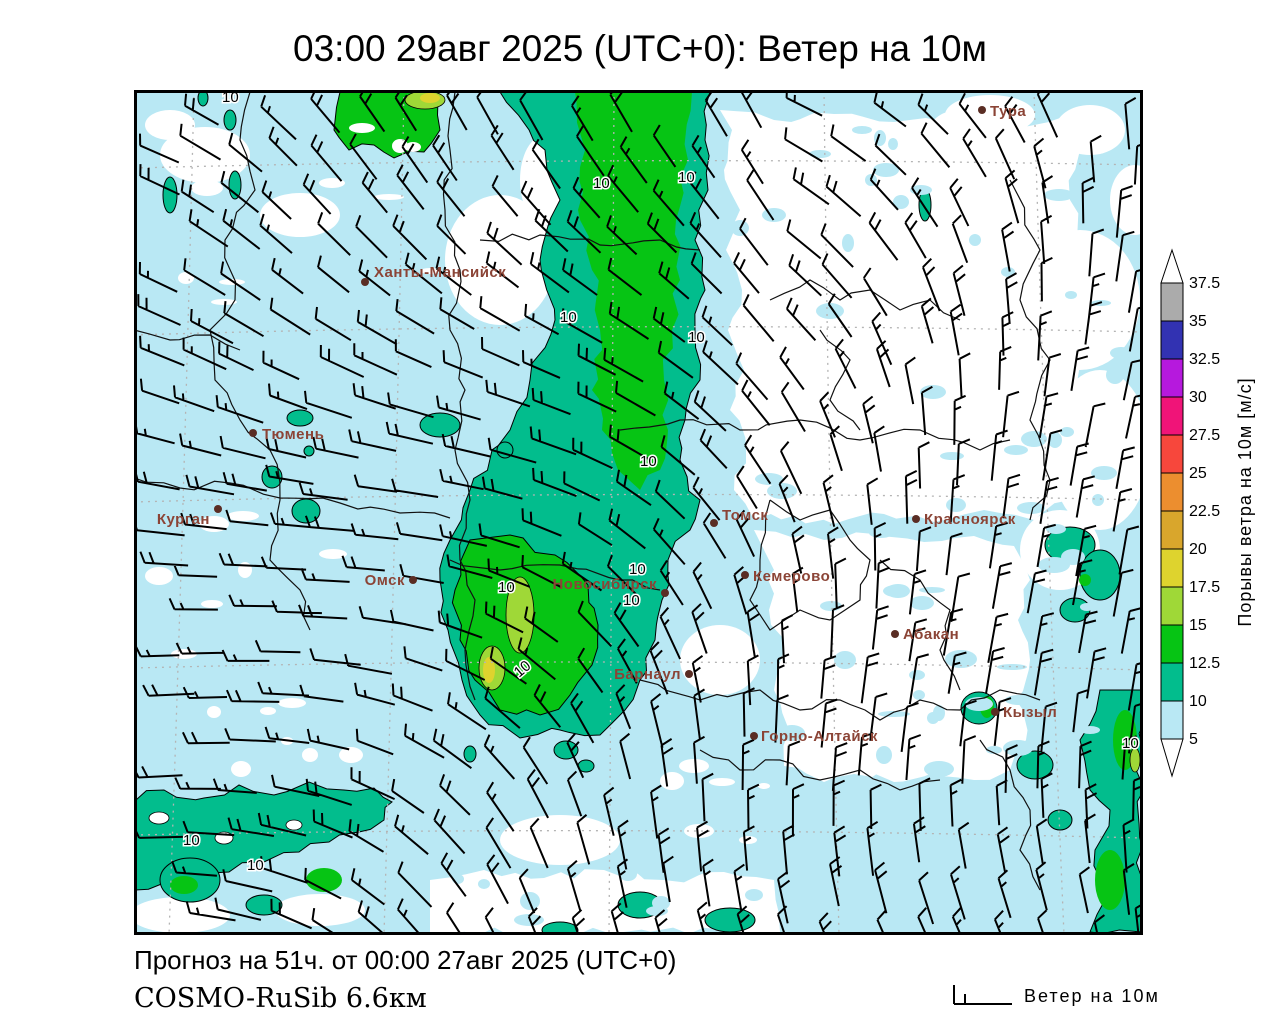 This screenshot has height=1024, width=1280. What do you see at coordinates (970, 519) in the screenshot?
I see `city-label: Красноярск` at bounding box center [970, 519].